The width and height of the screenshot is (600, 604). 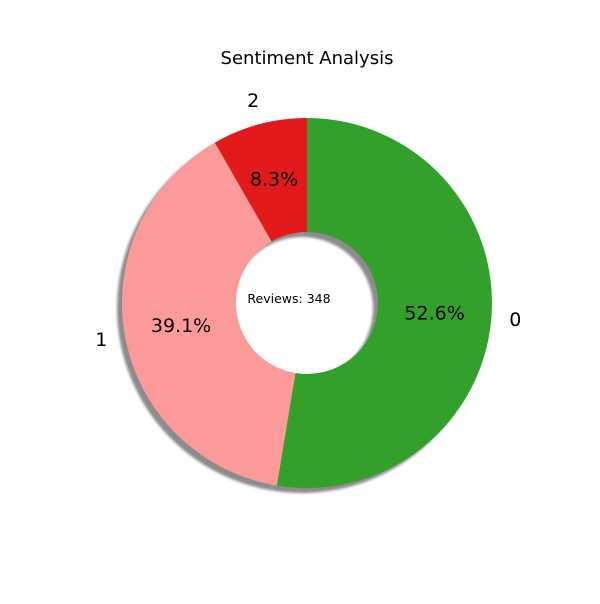 I want to click on chart-title: Sentiment Analysis, so click(x=307, y=58).